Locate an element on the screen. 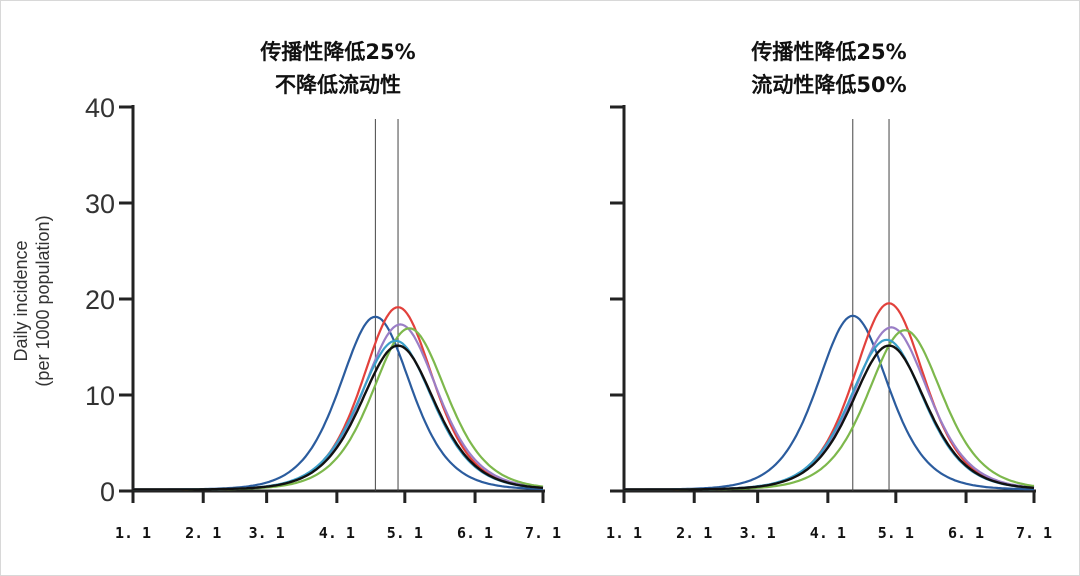 This screenshot has height=576, width=1080. chart-title-line: 不降低流动性 is located at coordinates (338, 85).